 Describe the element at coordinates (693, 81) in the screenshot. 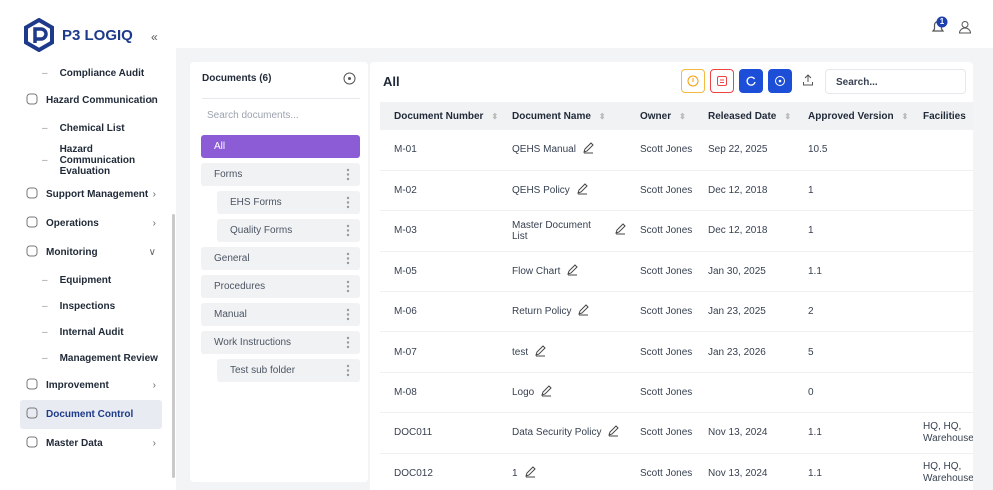

I see `info-button` at that location.